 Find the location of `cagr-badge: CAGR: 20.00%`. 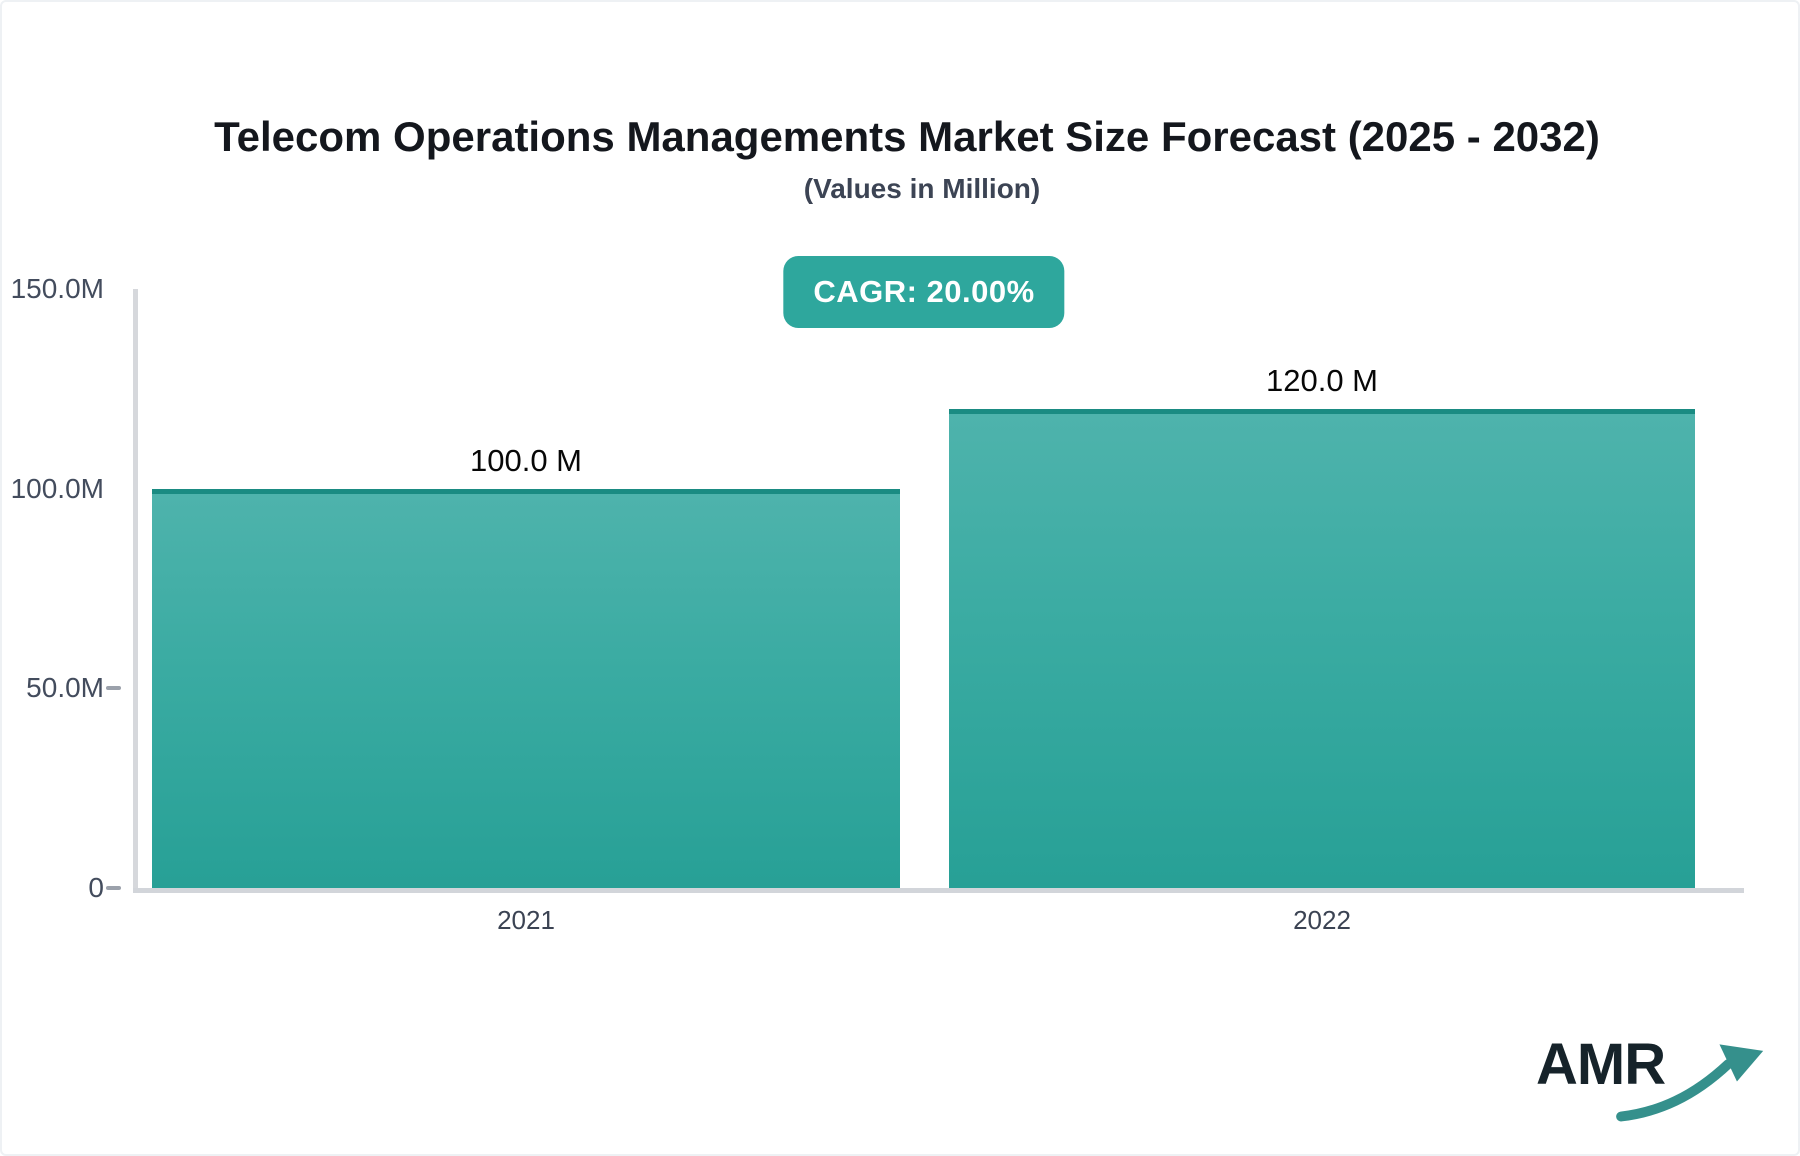

cagr-badge: CAGR: 20.00% is located at coordinates (924, 292).